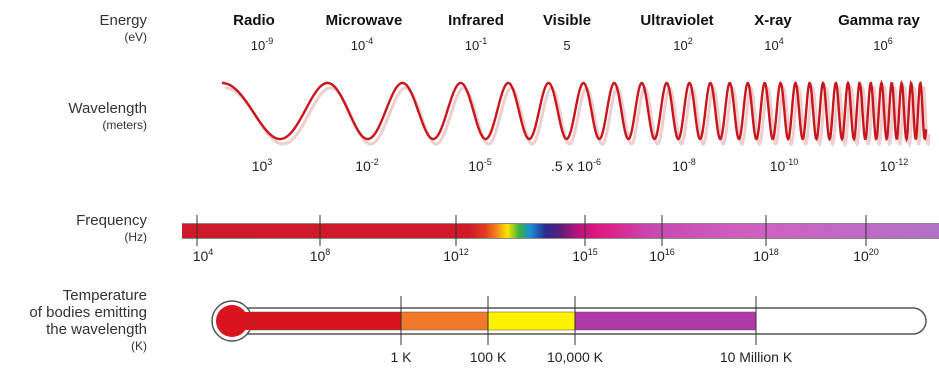  Describe the element at coordinates (88, 312) in the screenshot. I see `temperature-label-line-2: of bodies emitting` at that location.